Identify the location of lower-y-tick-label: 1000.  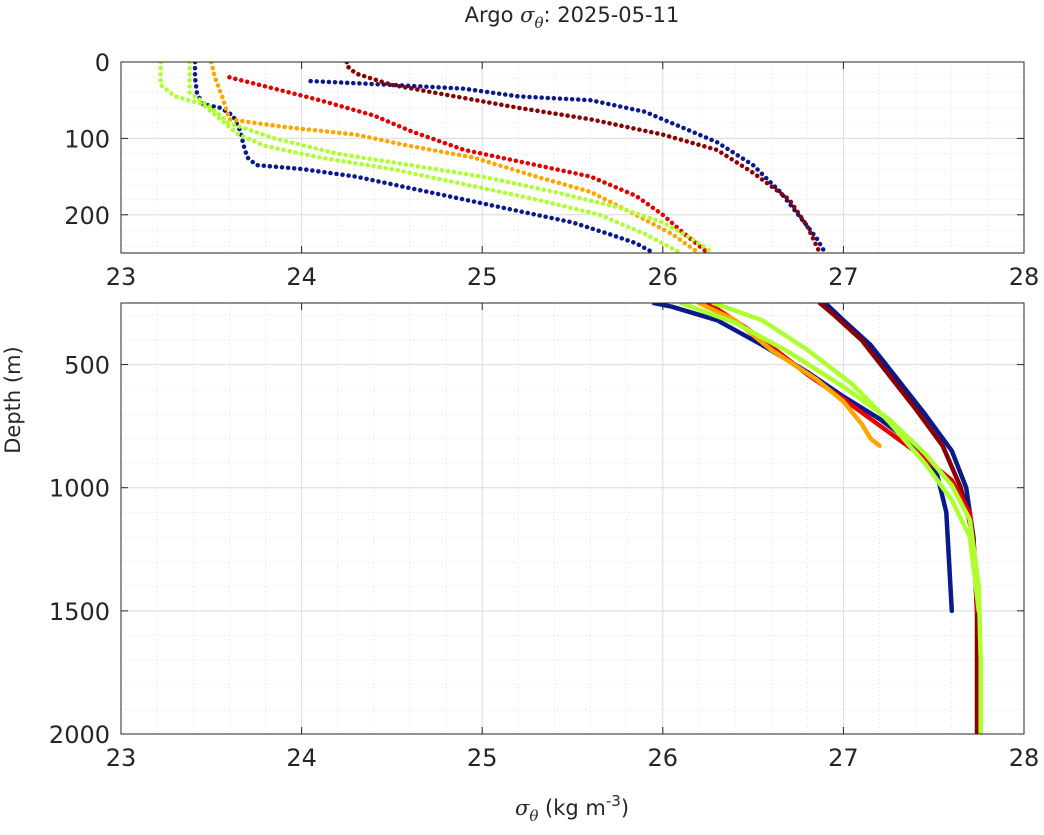
(79, 489).